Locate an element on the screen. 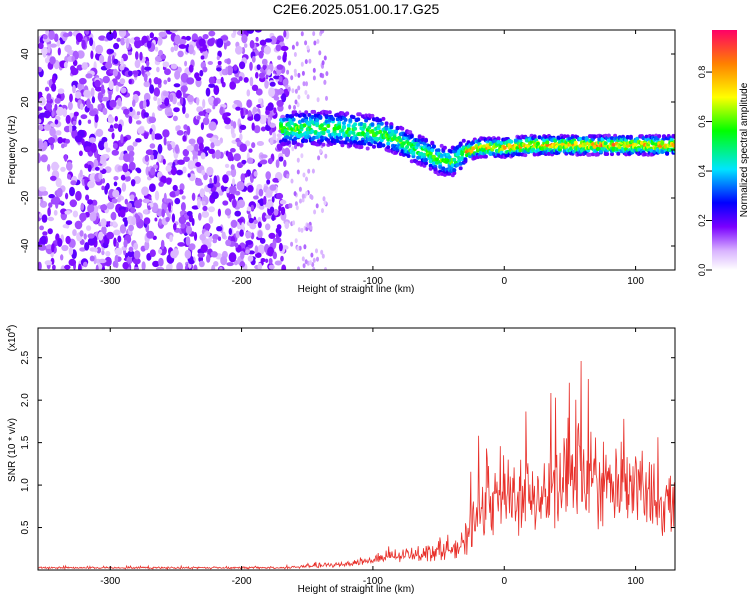 The height and width of the screenshot is (600, 750). snr-scale-label: (x104) is located at coordinates (12, 338).